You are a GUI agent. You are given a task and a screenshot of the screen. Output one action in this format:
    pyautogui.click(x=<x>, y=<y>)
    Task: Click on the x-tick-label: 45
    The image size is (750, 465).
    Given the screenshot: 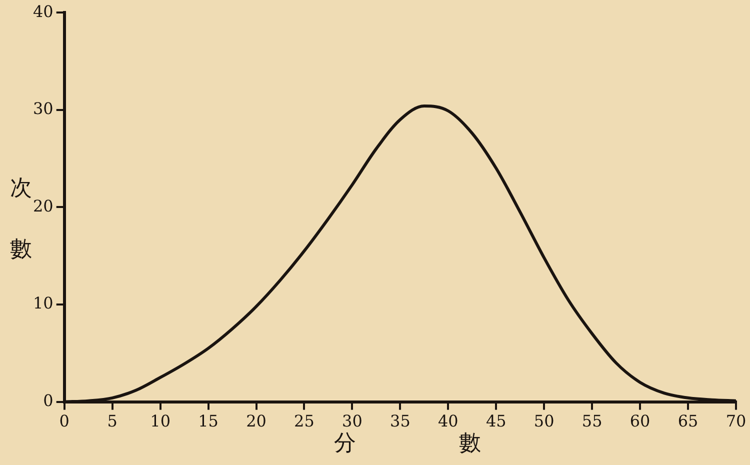 What is the action you would take?
    pyautogui.click(x=496, y=421)
    